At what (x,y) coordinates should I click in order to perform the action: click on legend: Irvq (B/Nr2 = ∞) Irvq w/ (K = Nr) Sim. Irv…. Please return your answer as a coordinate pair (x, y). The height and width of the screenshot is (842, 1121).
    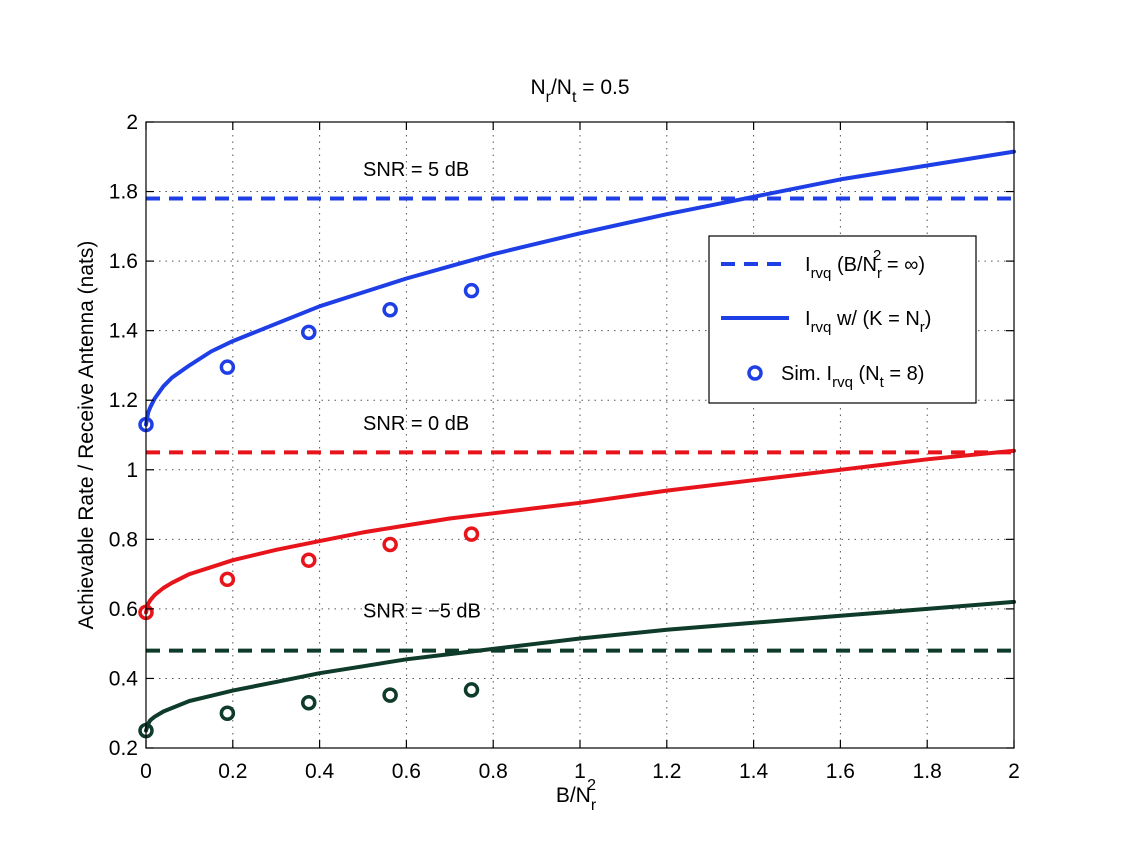
    Looking at the image, I should click on (842, 319).